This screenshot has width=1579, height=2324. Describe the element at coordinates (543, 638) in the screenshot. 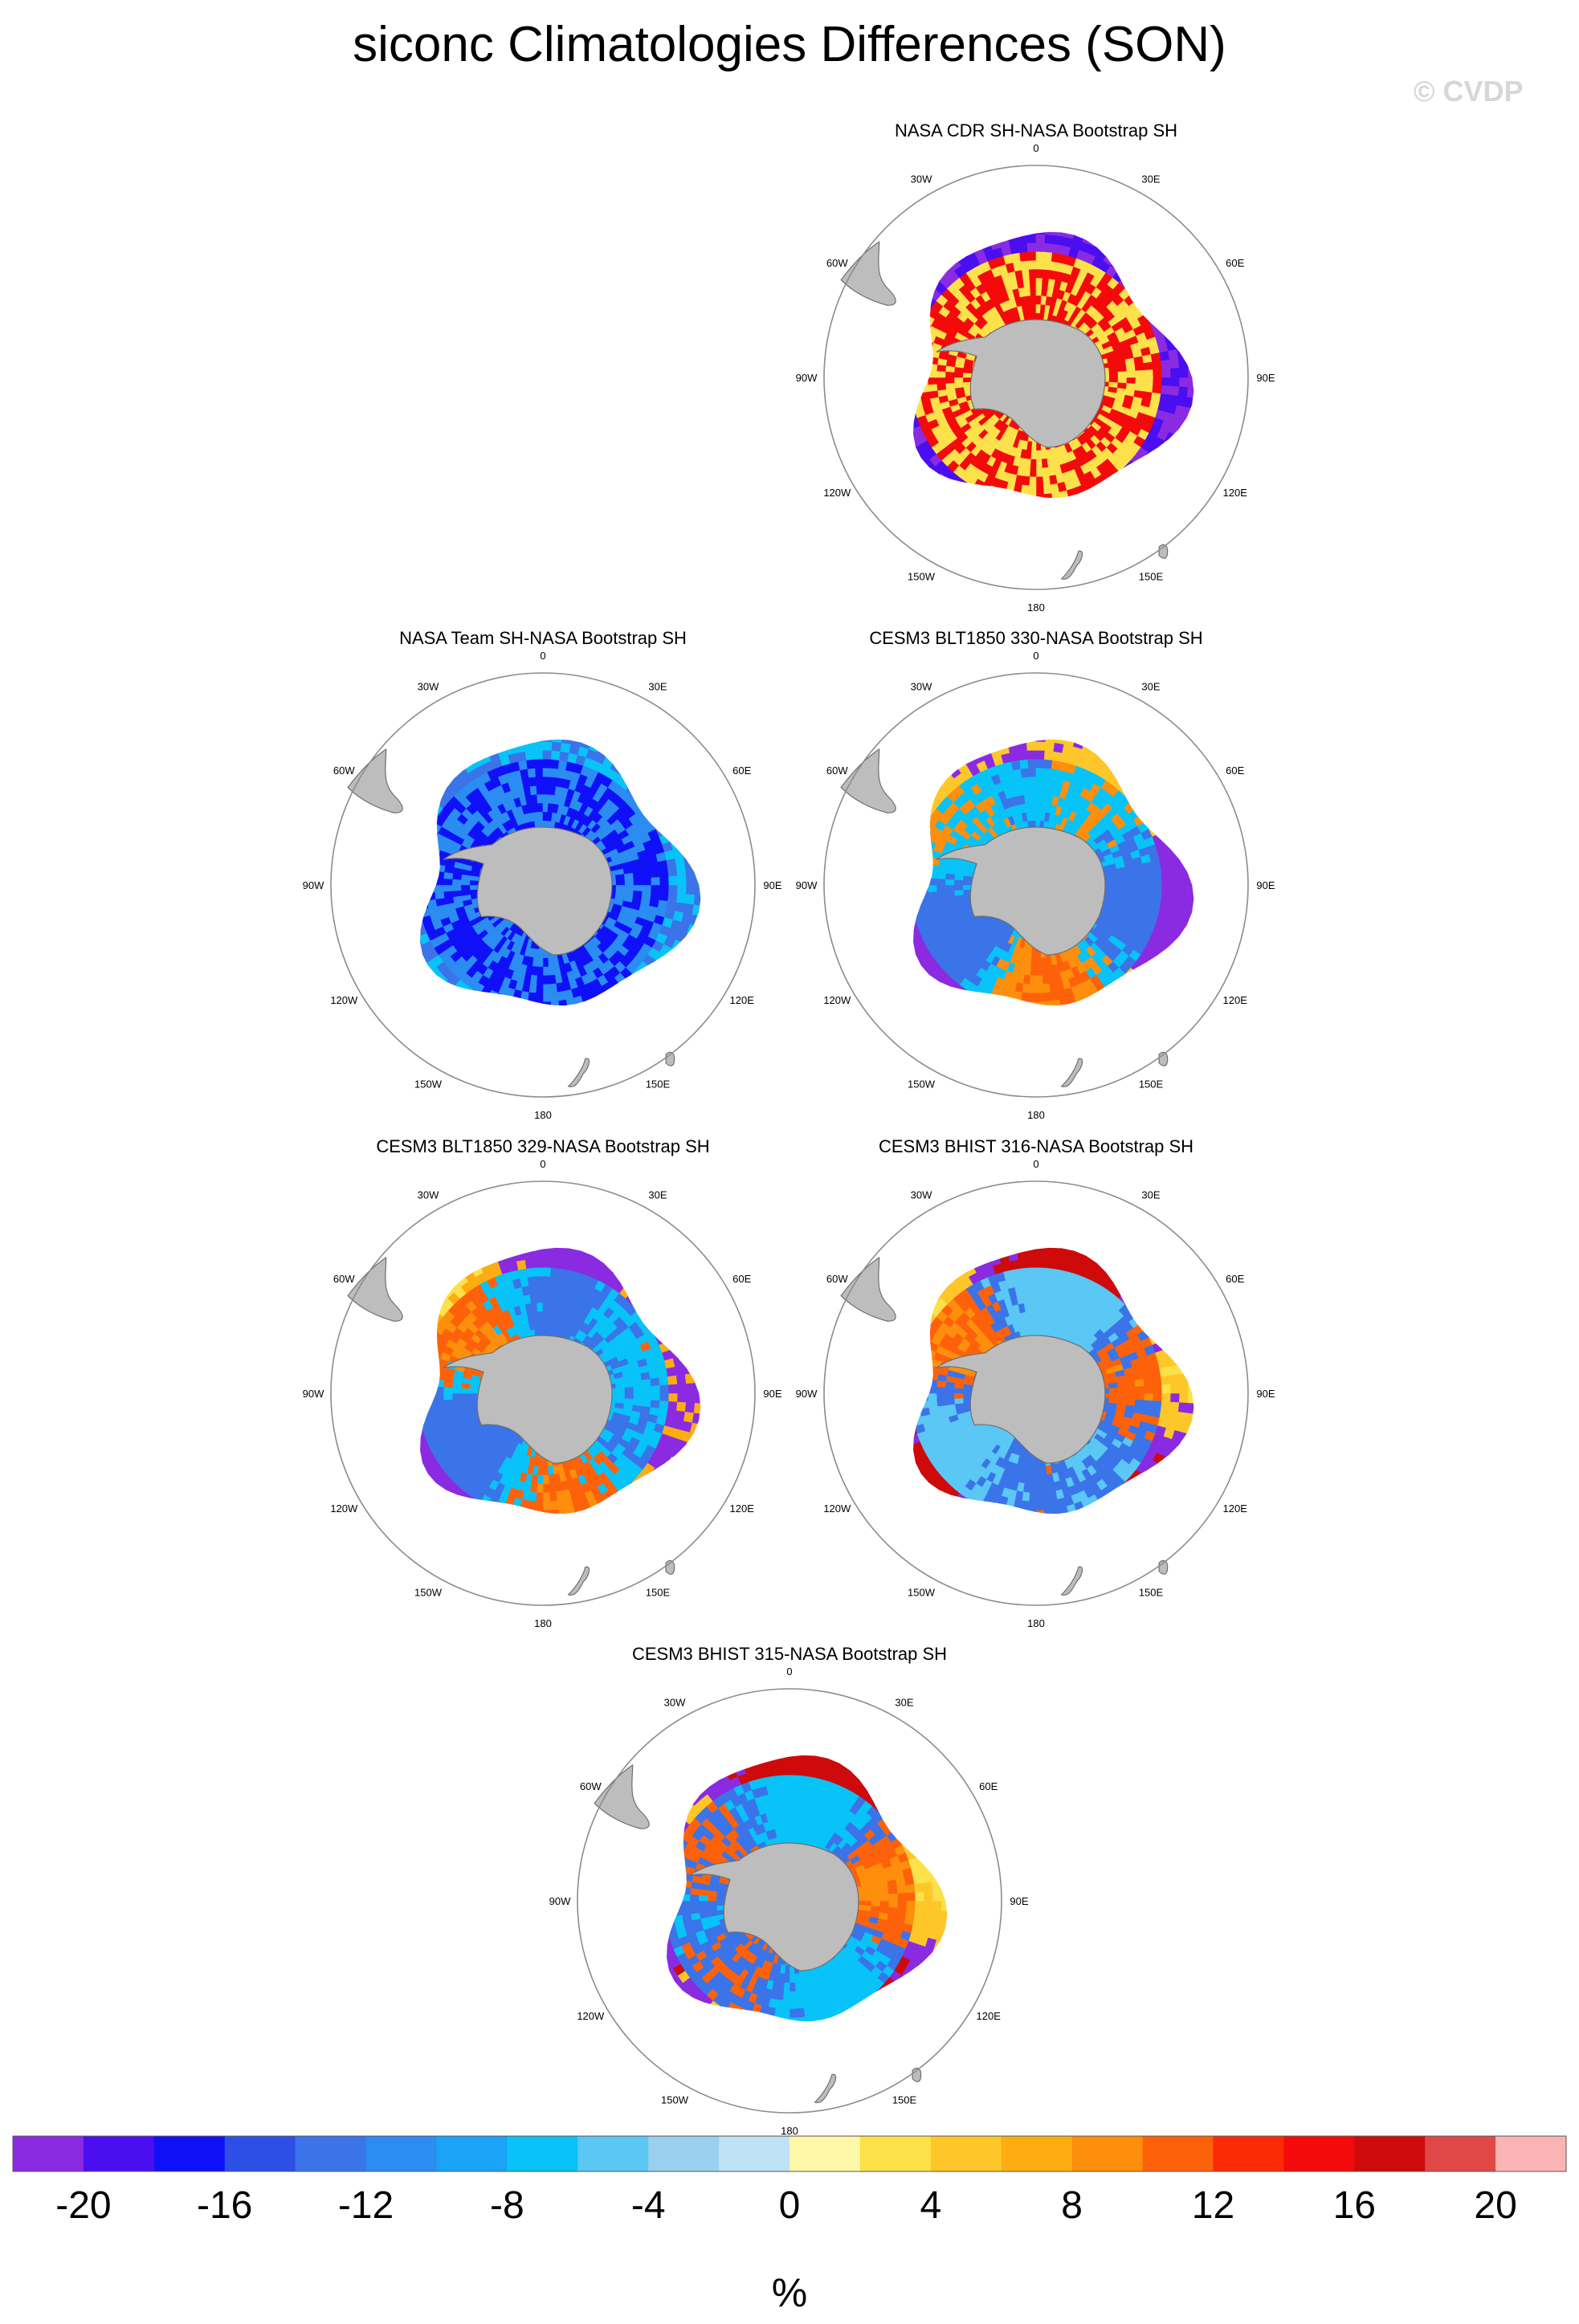

I see `panel-title-2: NASA Team SH-NASA Bootstrap SH` at that location.